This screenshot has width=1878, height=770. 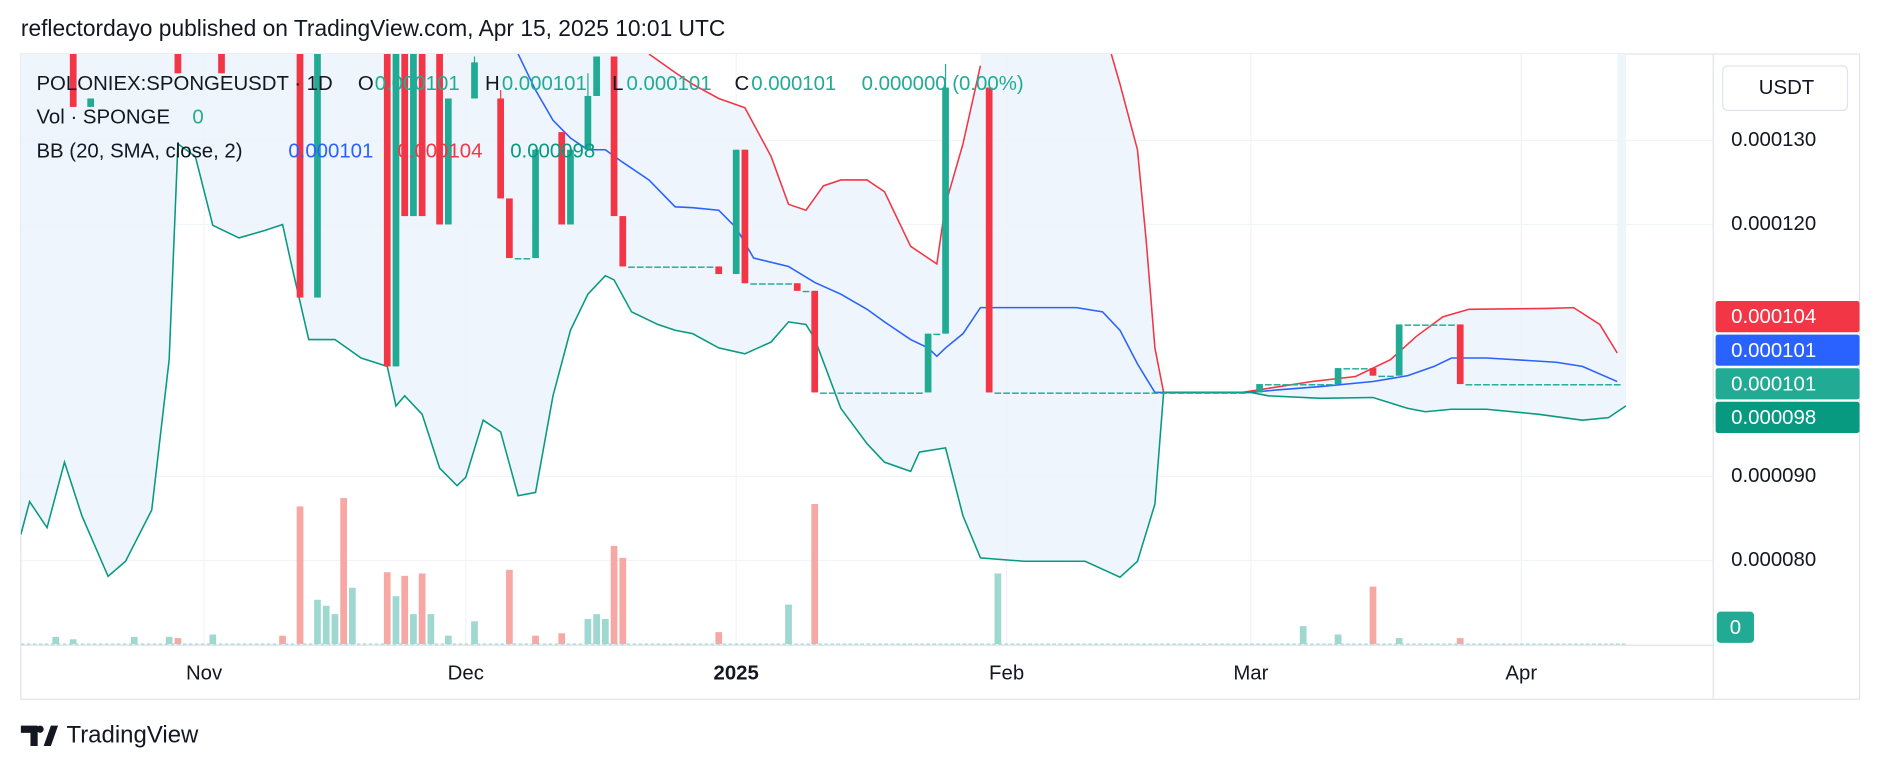 I want to click on price-tag-label: 0.000101, so click(x=1773, y=351).